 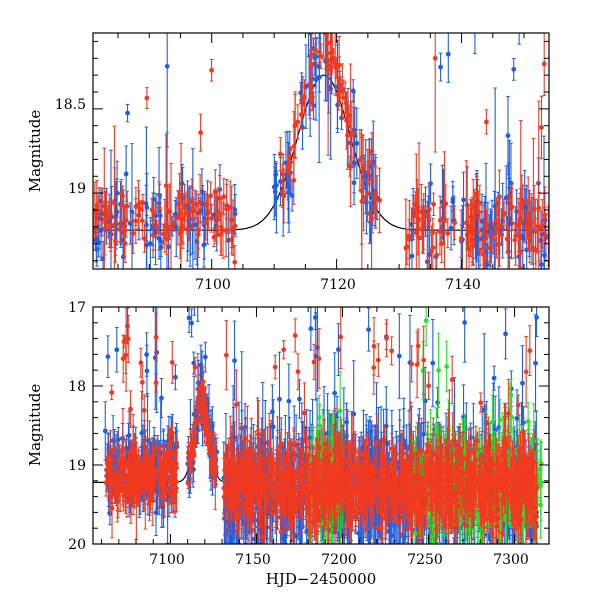 What do you see at coordinates (511, 560) in the screenshot?
I see `bottom-x-tick-label-7300: 7300` at bounding box center [511, 560].